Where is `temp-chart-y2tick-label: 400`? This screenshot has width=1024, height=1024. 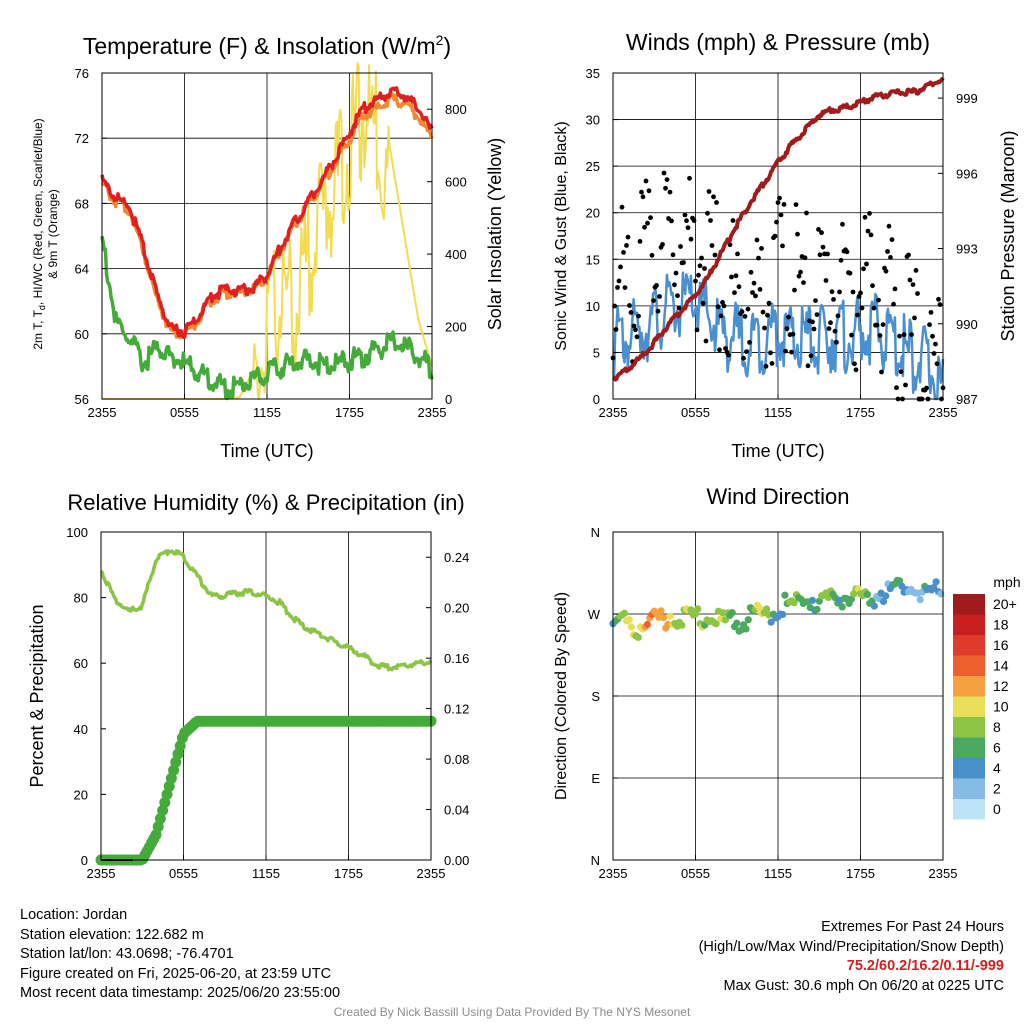
temp-chart-y2tick-label: 400 is located at coordinates (456, 254).